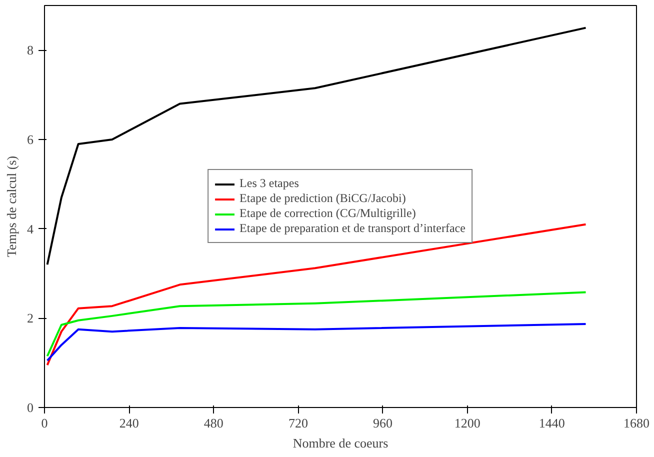  Describe the element at coordinates (353, 228) in the screenshot. I see `legend-label: Etape de preparation et de transport d’interface` at that location.